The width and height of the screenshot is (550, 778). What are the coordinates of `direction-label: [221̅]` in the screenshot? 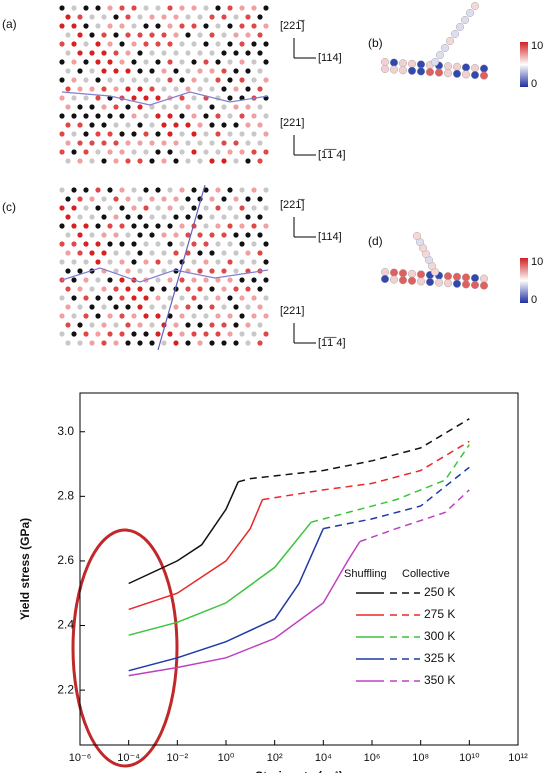 It's located at (292, 26).